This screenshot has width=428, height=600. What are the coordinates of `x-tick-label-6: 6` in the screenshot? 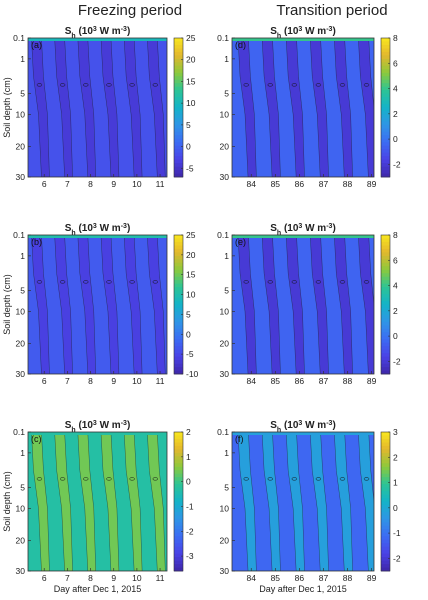 It's located at (44, 381).